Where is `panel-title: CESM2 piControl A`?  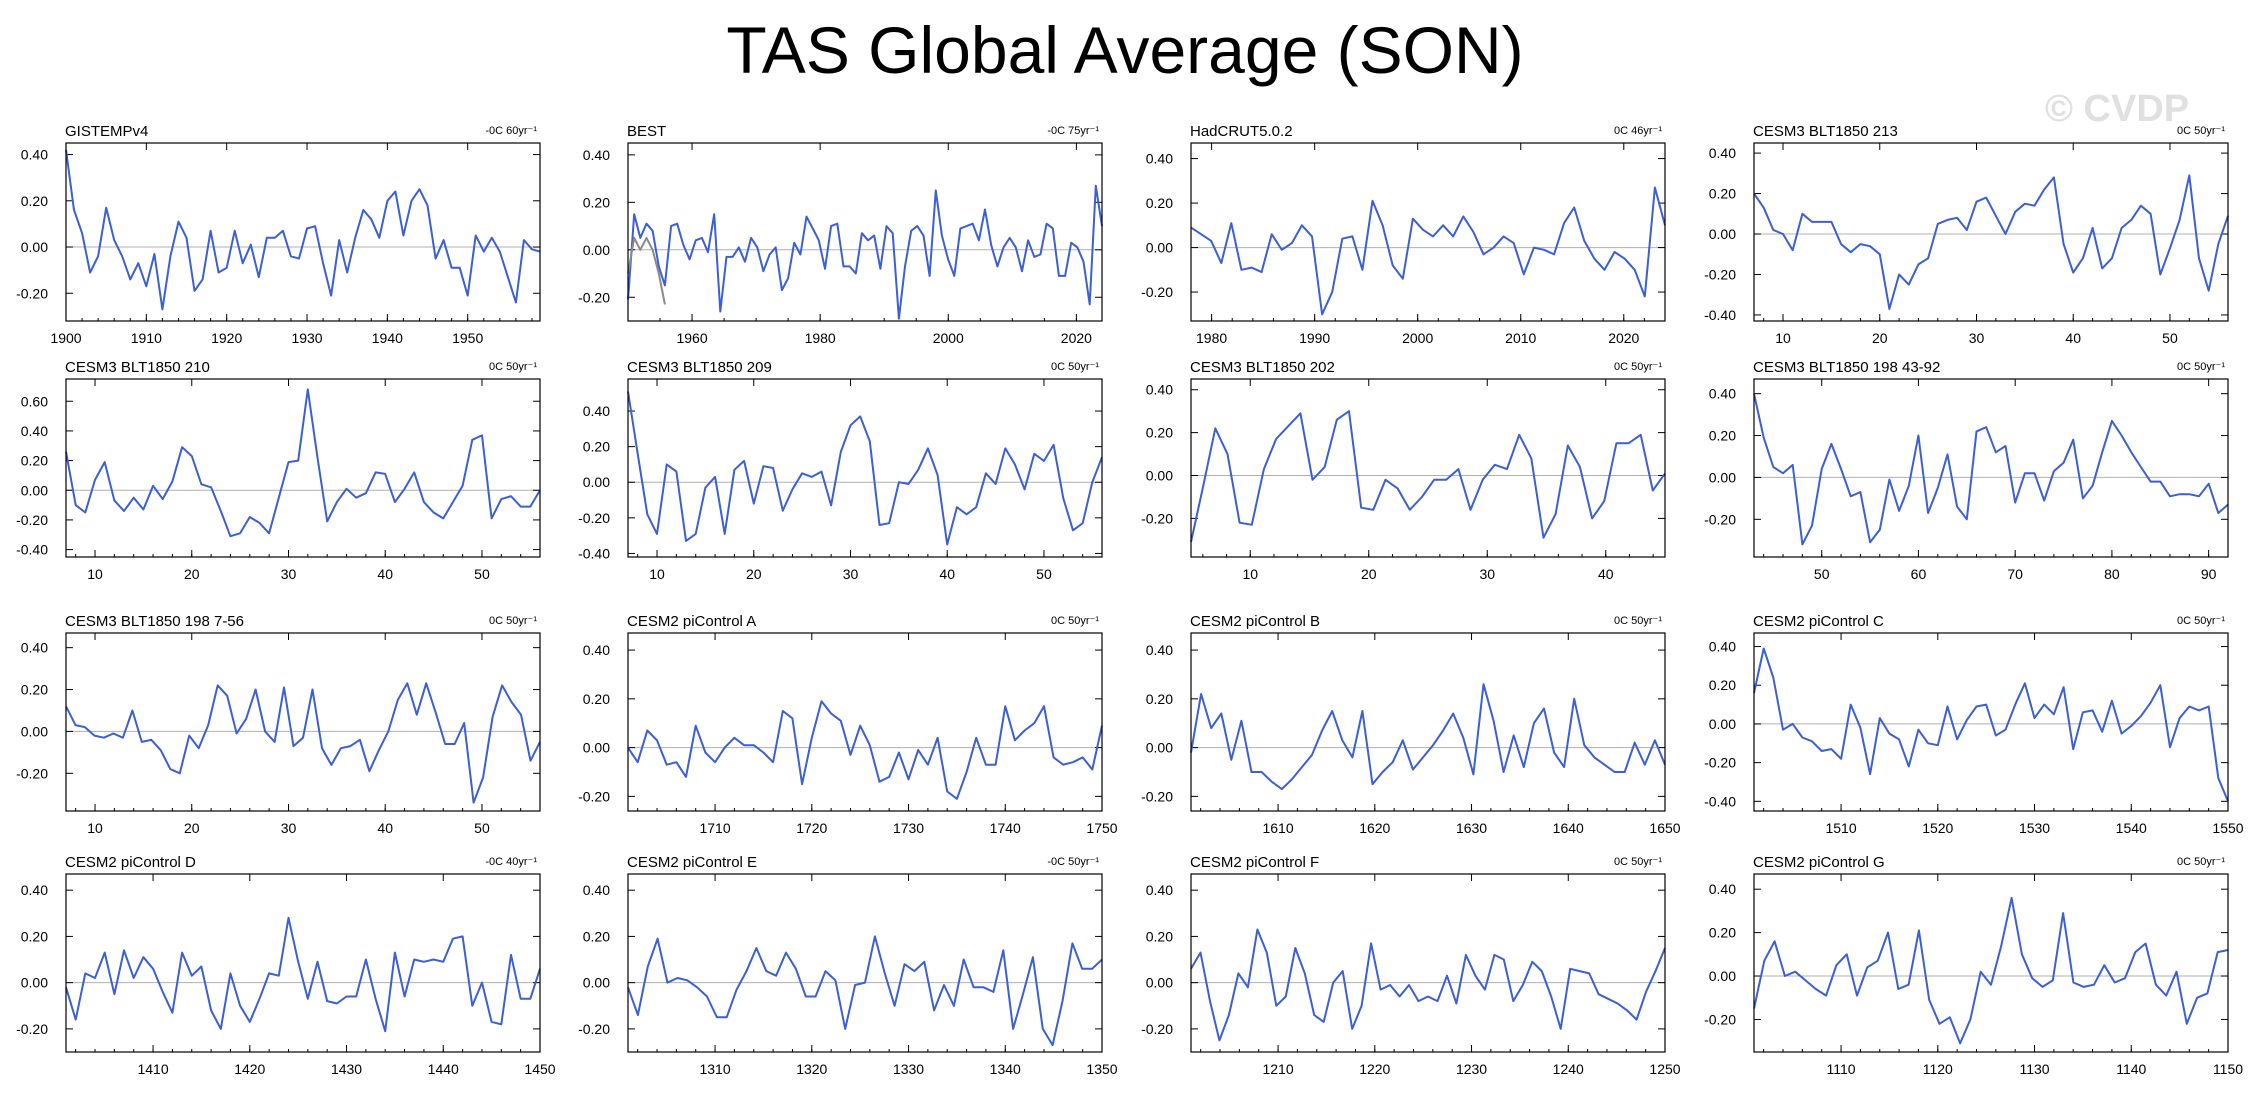 panel-title: CESM2 piControl A is located at coordinates (691, 621).